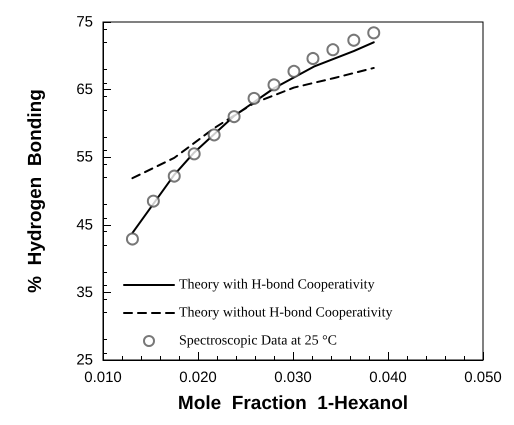 The height and width of the screenshot is (425, 514). I want to click on x-tick-label: 0.010, so click(103, 377).